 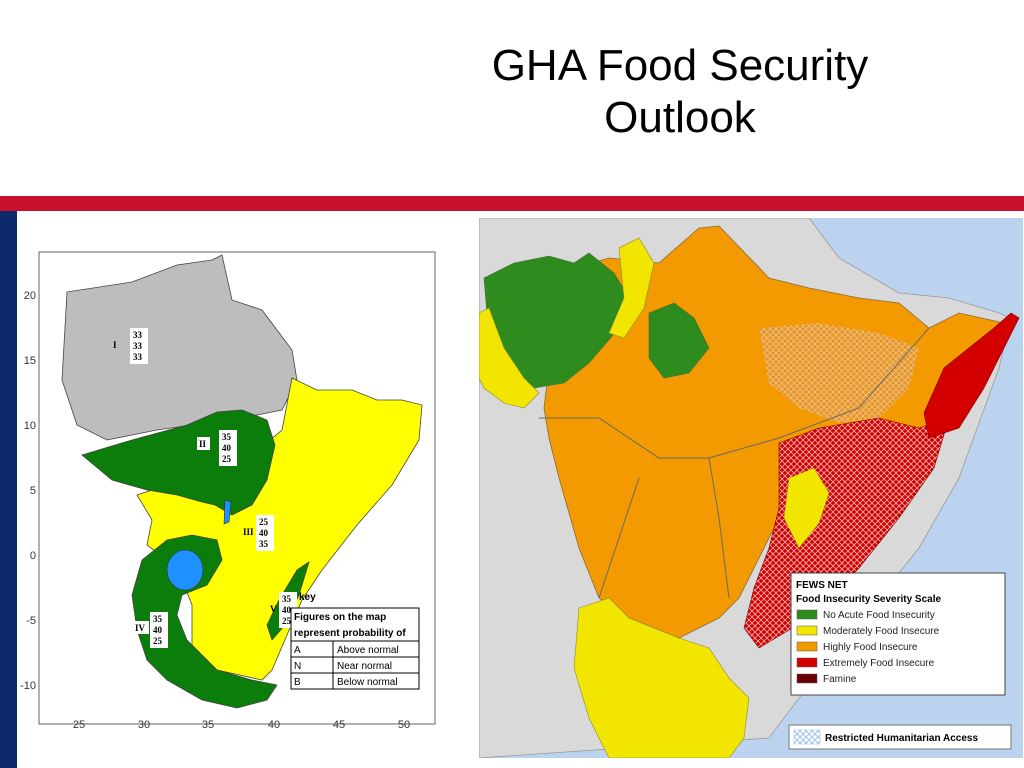 What do you see at coordinates (839, 373) in the screenshot?
I see `restricted-access-highly-insecure` at bounding box center [839, 373].